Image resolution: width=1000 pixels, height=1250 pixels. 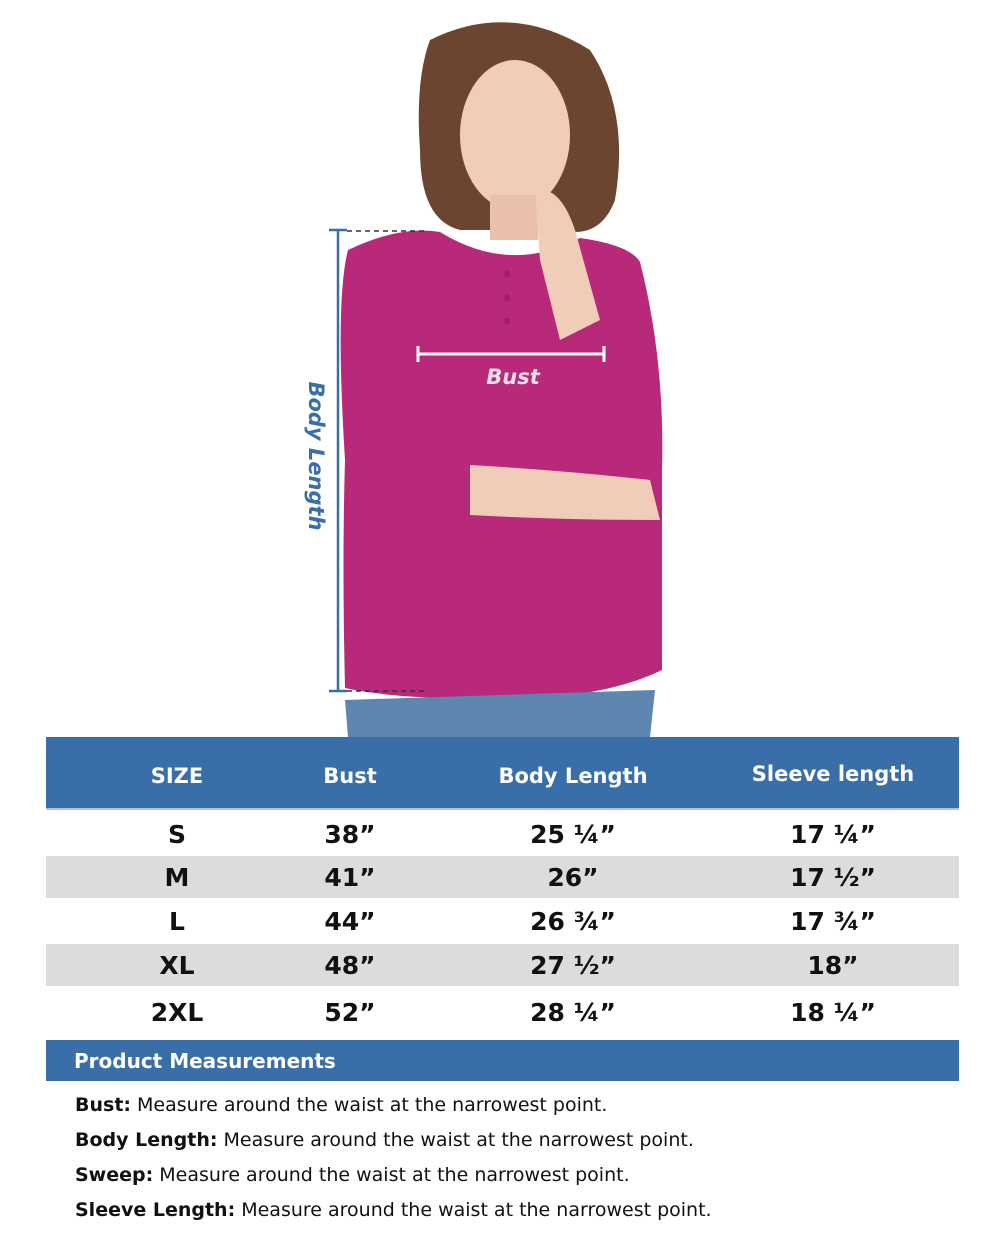 I want to click on bust-label: Bust, so click(x=513, y=377).